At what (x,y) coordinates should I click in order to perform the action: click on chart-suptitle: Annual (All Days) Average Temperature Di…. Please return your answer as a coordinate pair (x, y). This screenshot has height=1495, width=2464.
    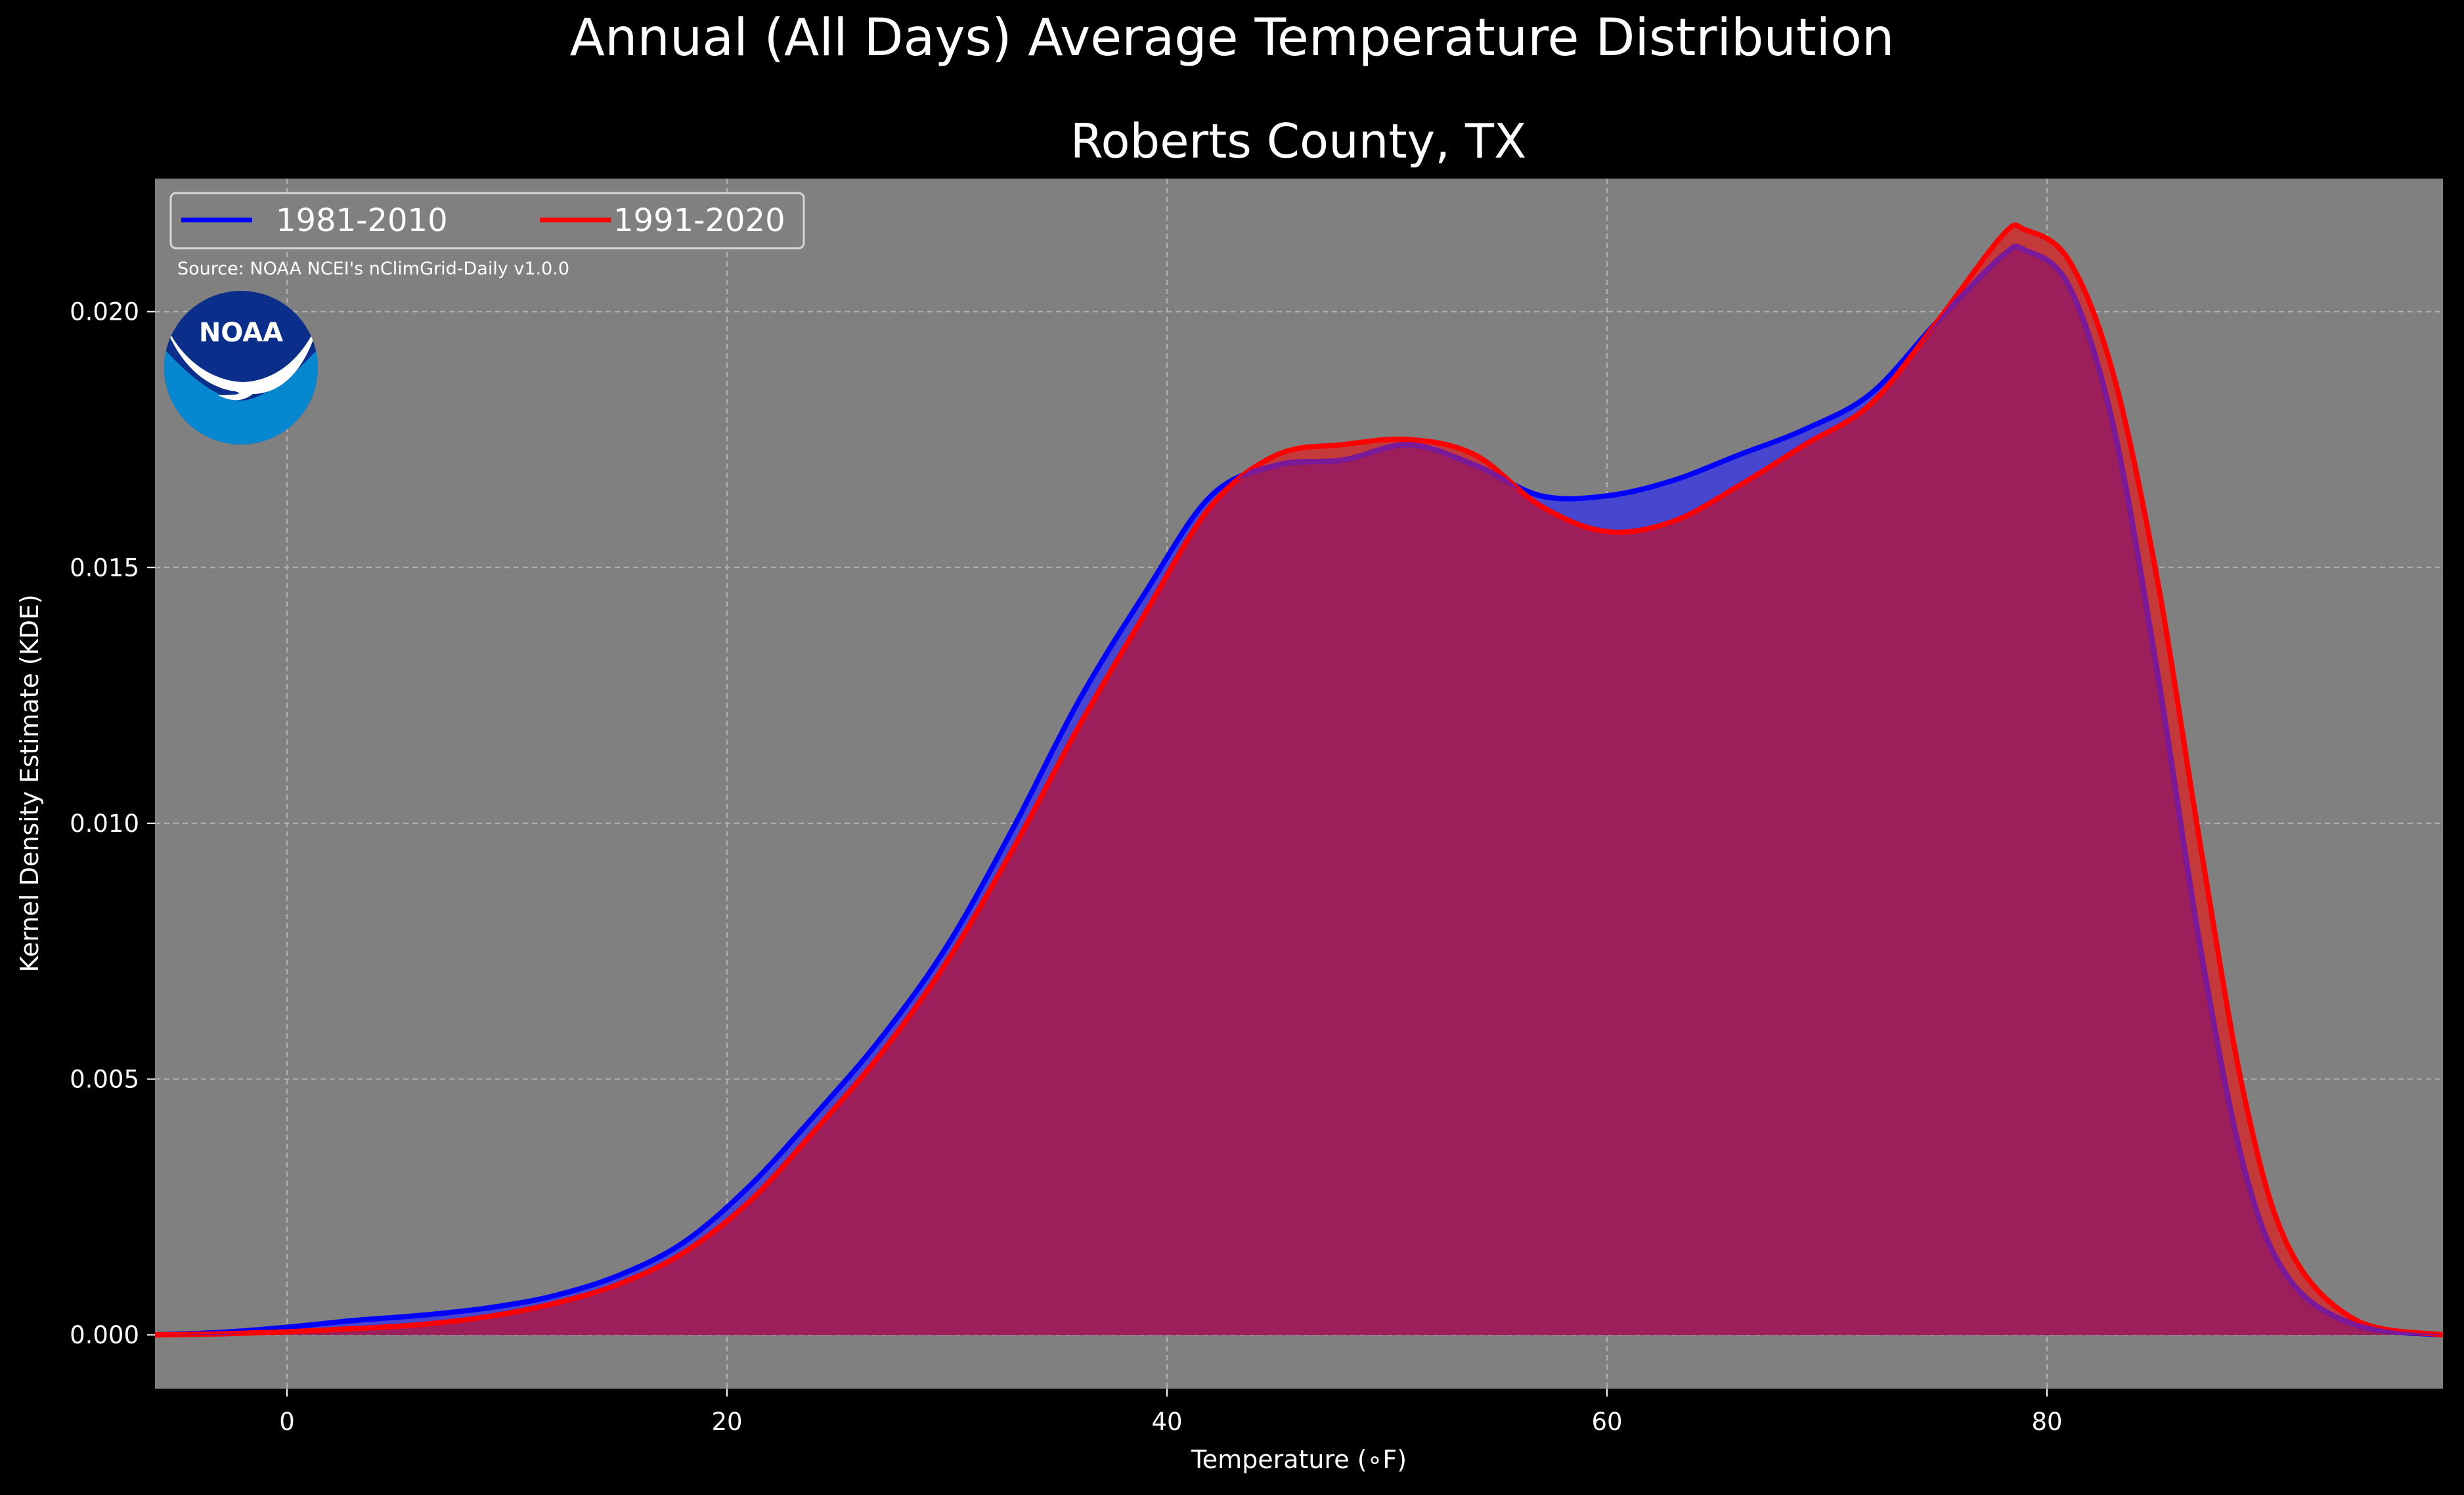
    Looking at the image, I should click on (1232, 38).